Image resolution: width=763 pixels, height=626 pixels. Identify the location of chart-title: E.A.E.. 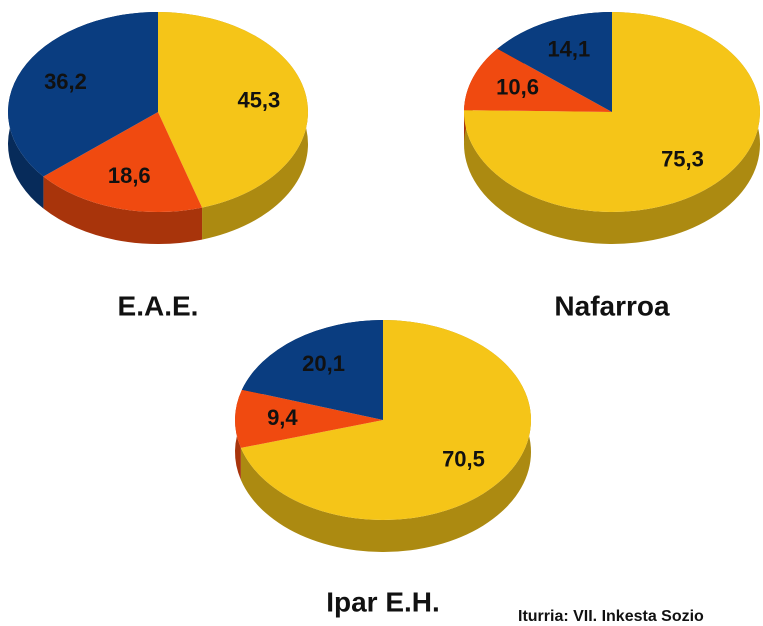
(158, 305).